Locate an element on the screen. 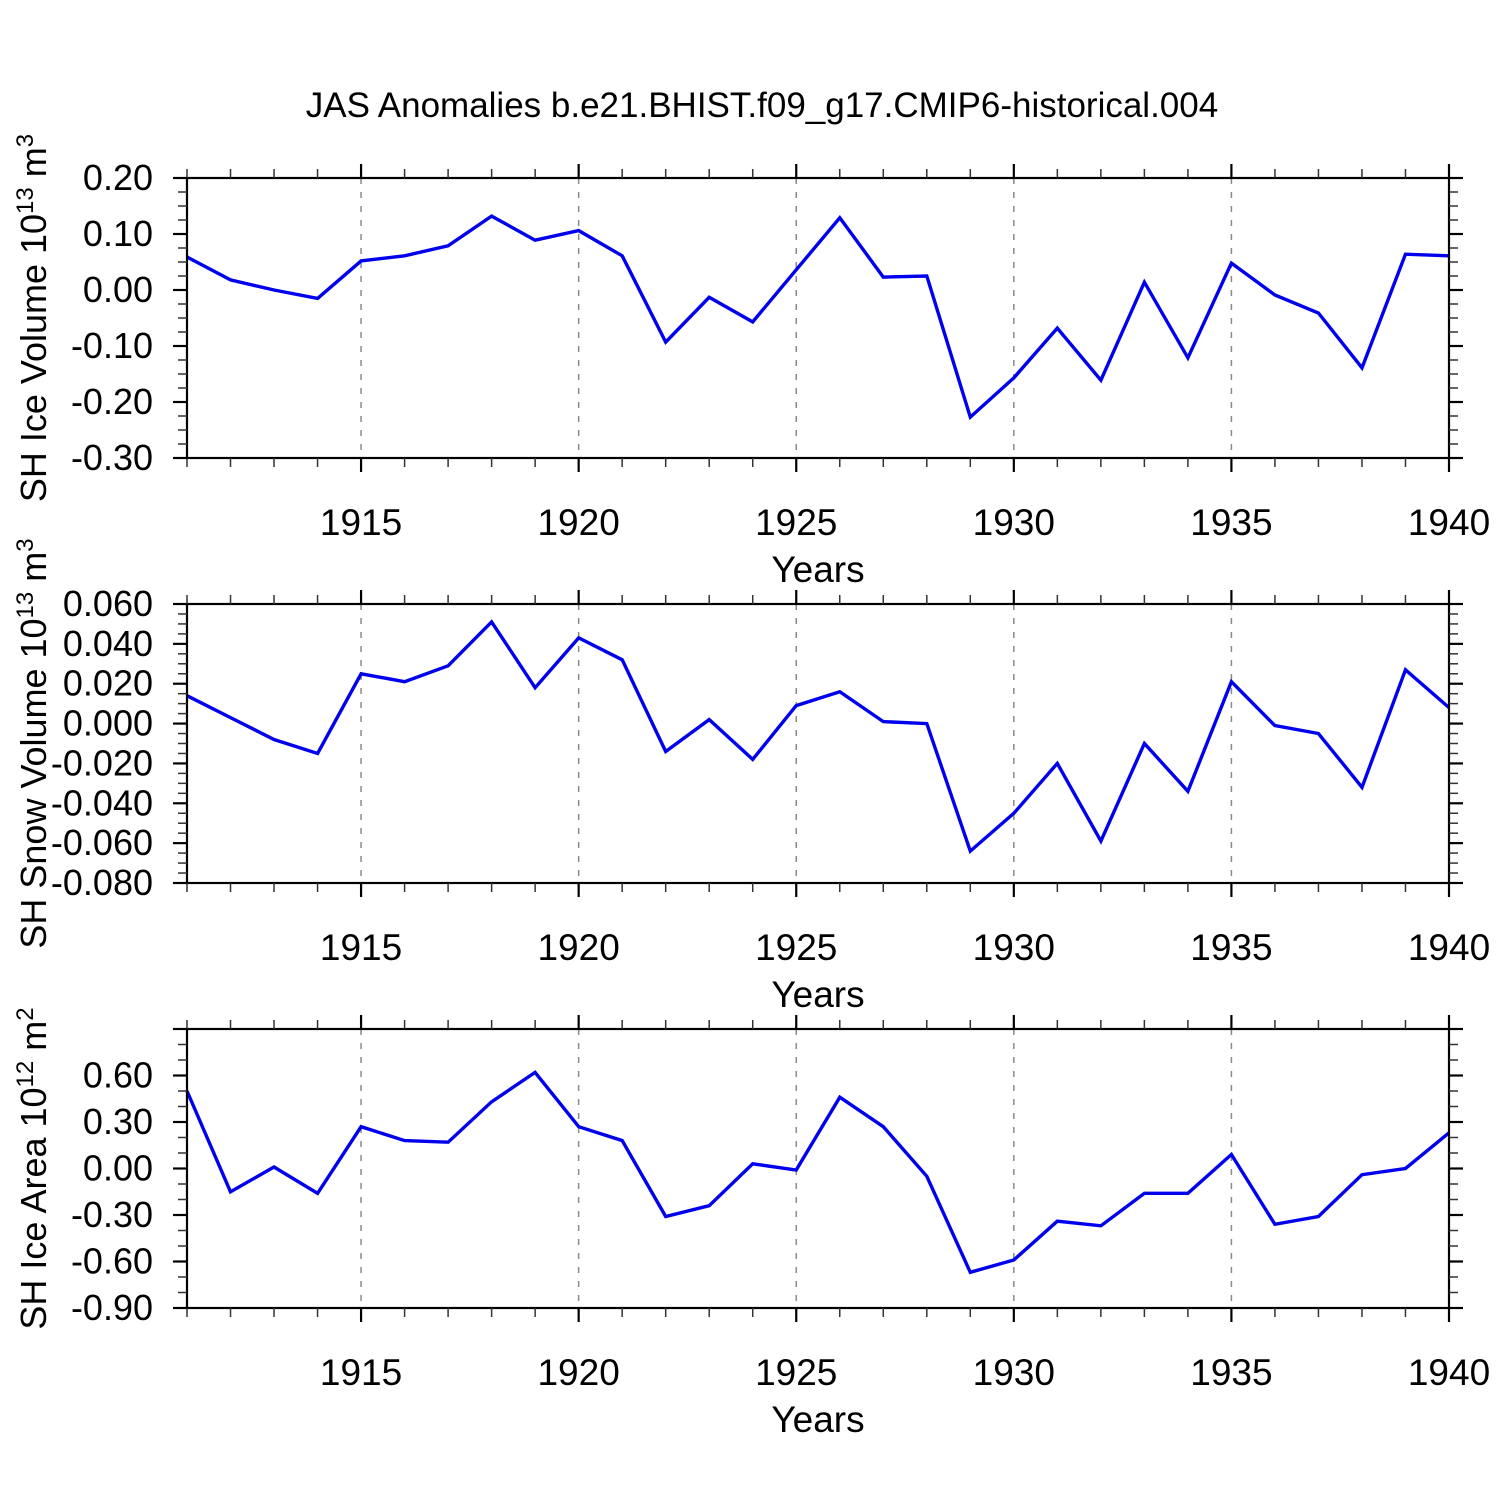  svg-text: -0.060 is located at coordinates (102, 842).